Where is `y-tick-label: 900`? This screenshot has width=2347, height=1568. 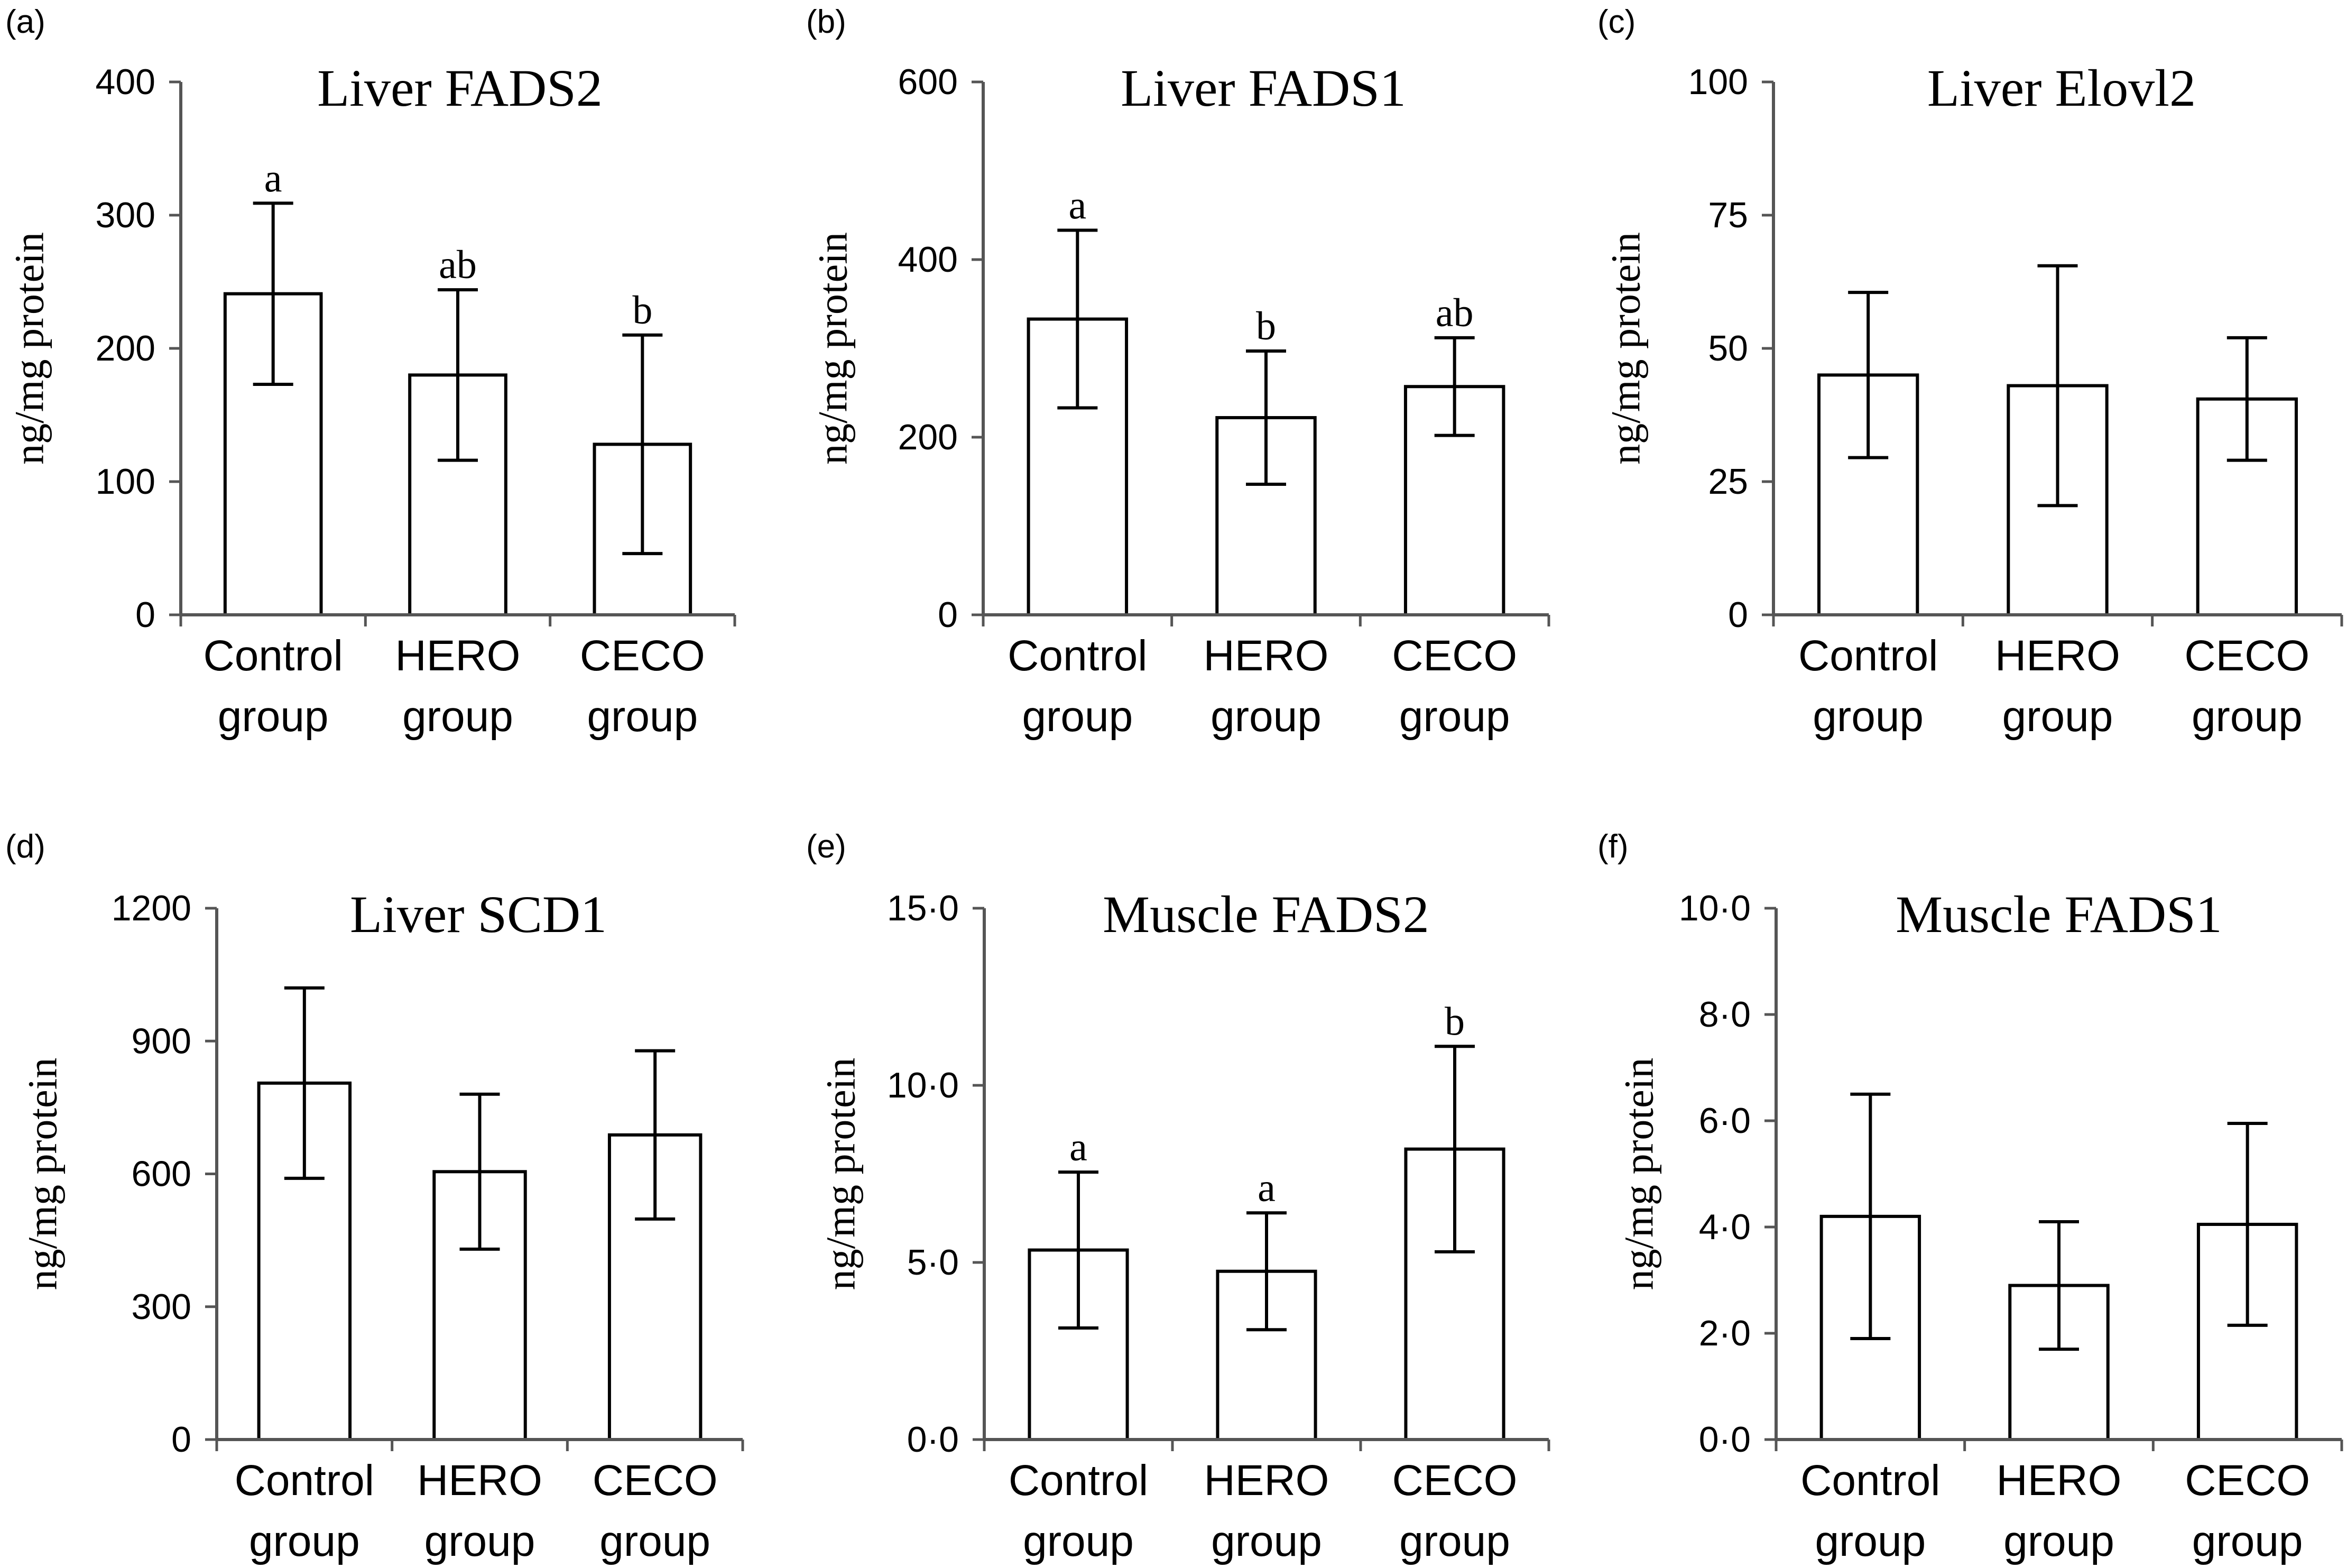 y-tick-label: 900 is located at coordinates (161, 1041).